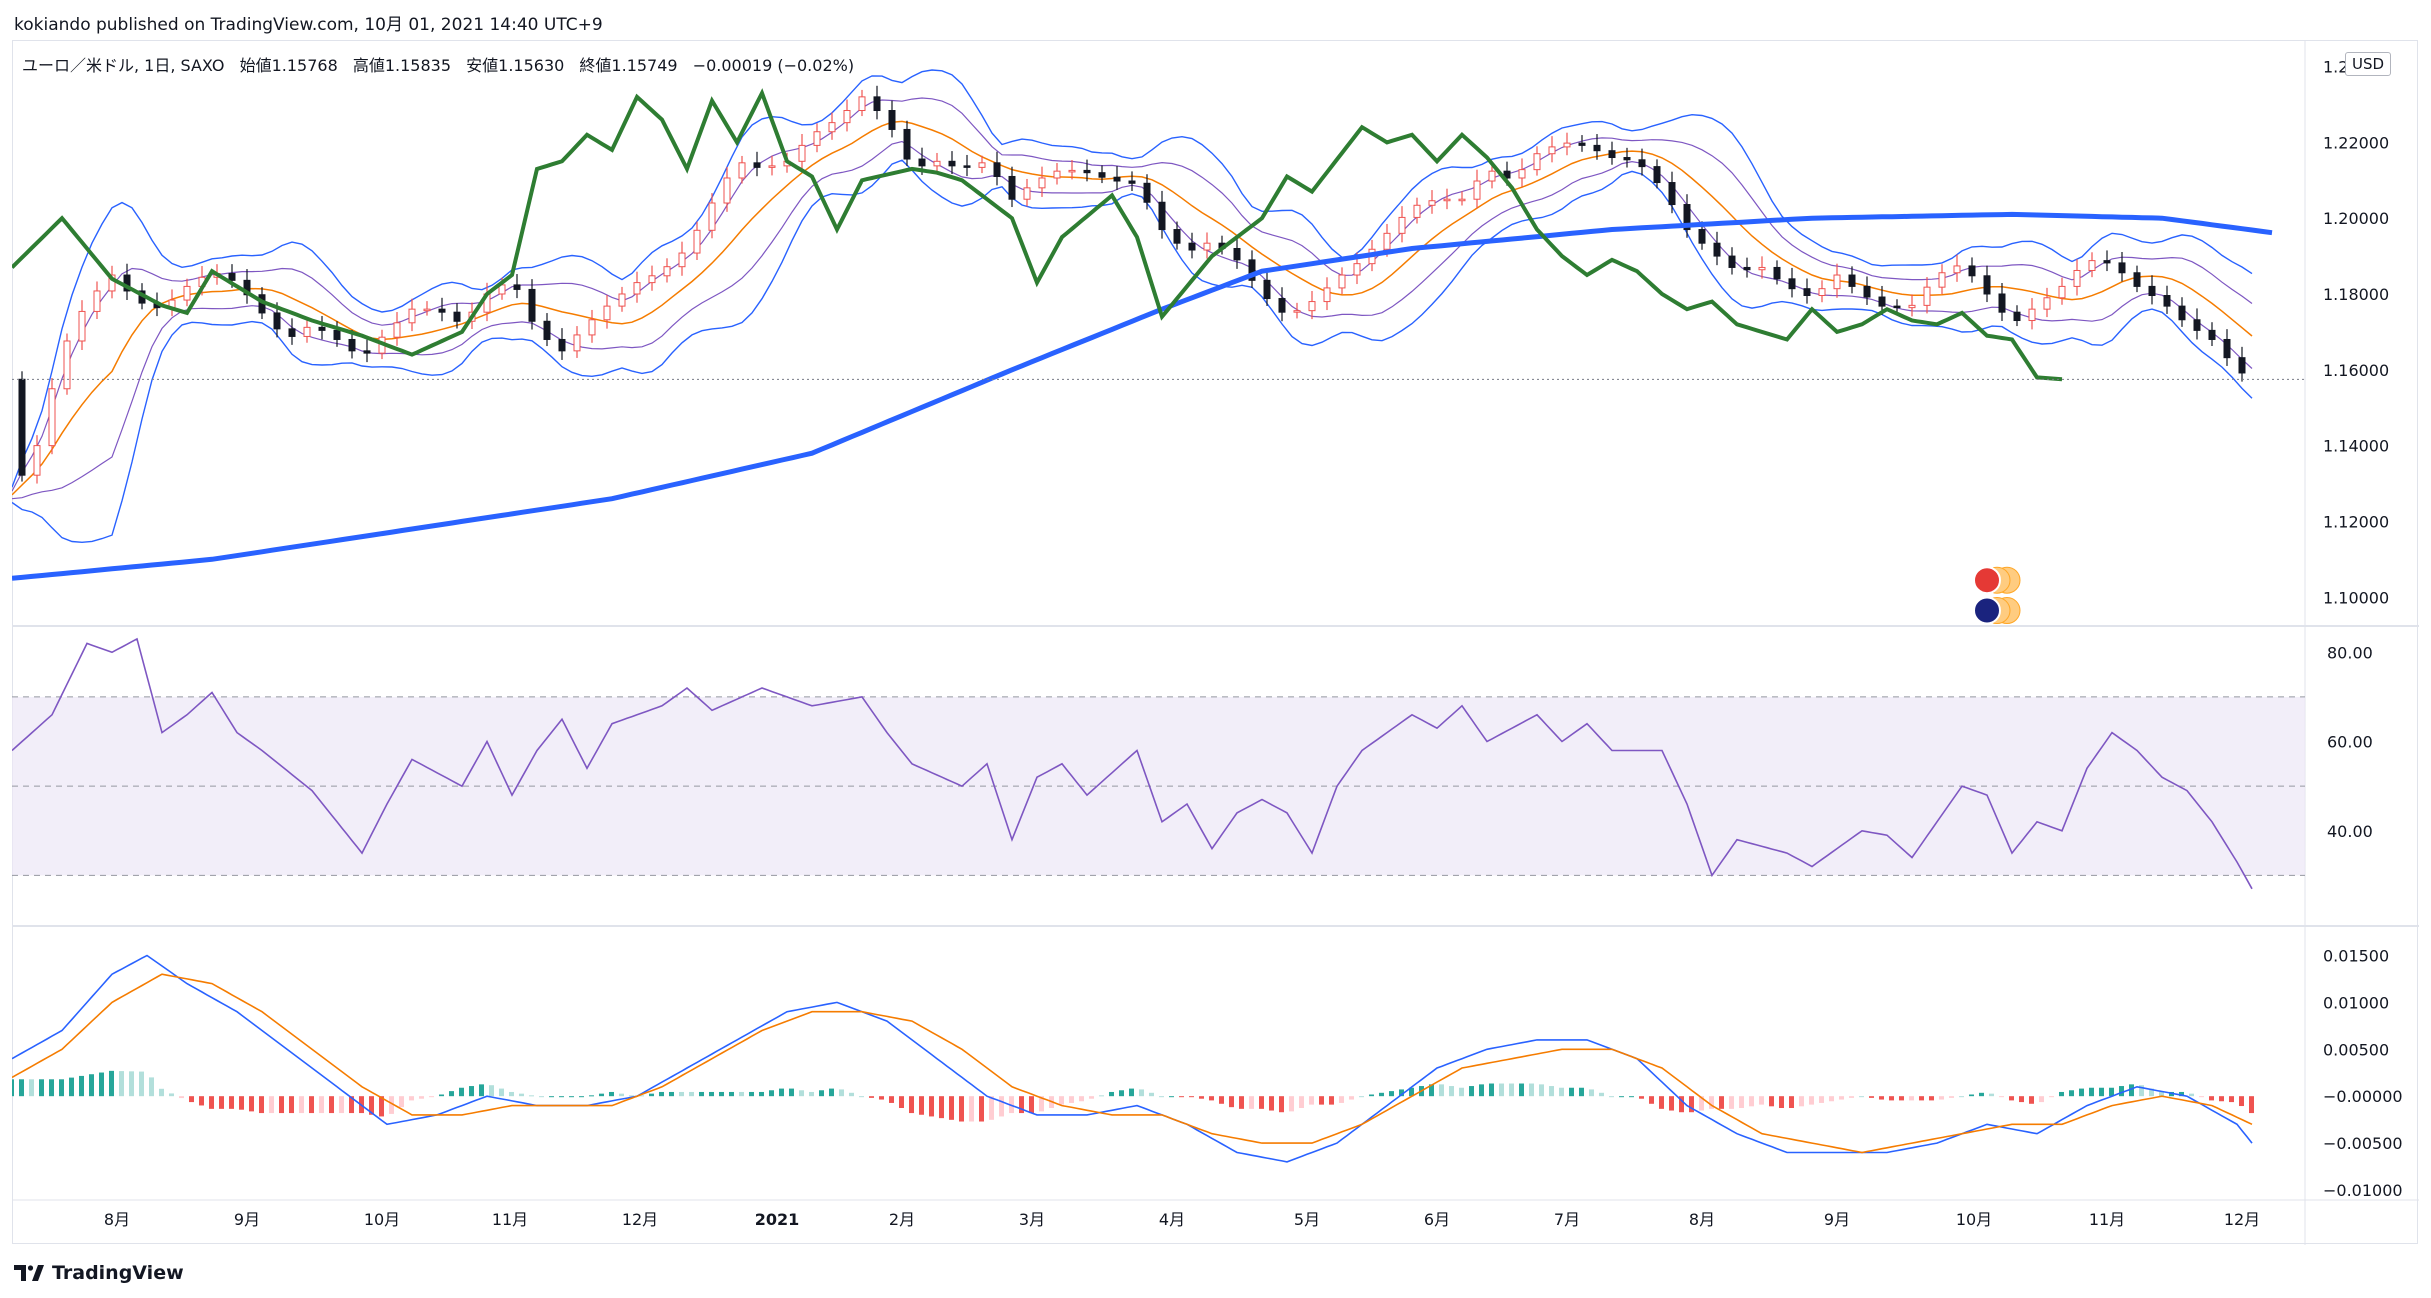 The width and height of the screenshot is (2431, 1298). I want to click on currency-button: USD, so click(2368, 64).